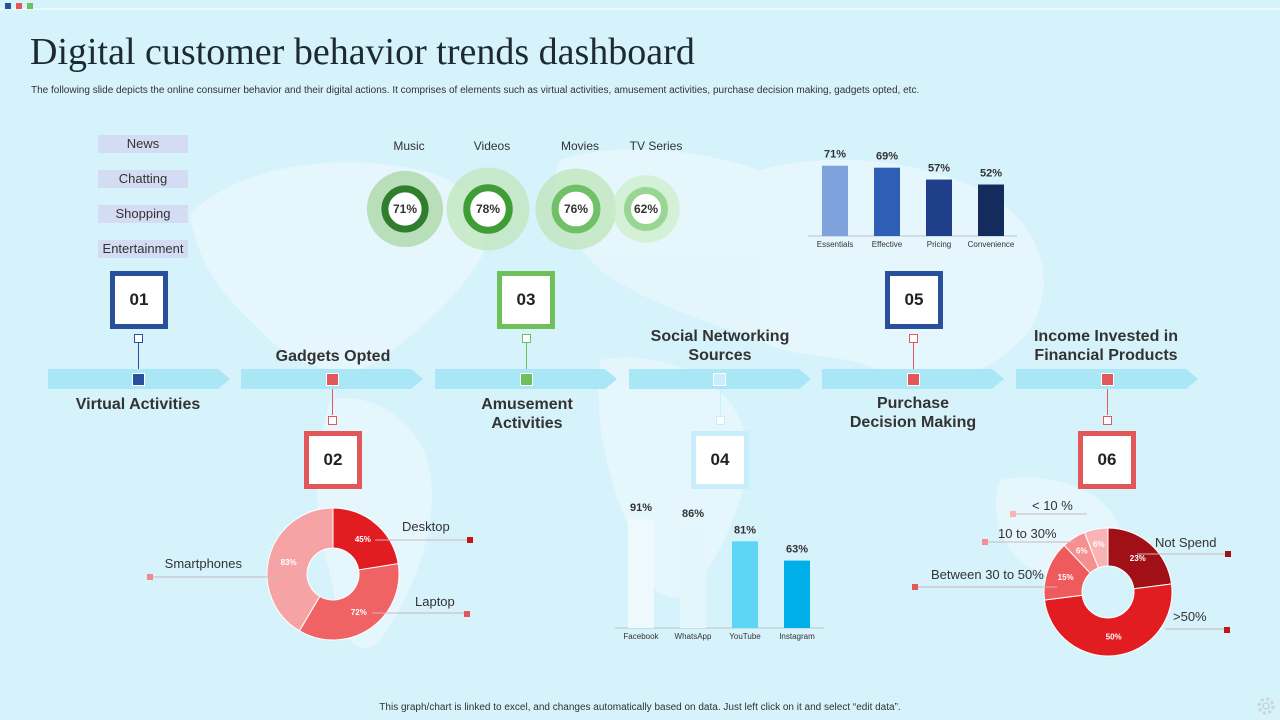 The height and width of the screenshot is (720, 1280). What do you see at coordinates (656, 146) in the screenshot?
I see `bubble-category-3: TV Series` at bounding box center [656, 146].